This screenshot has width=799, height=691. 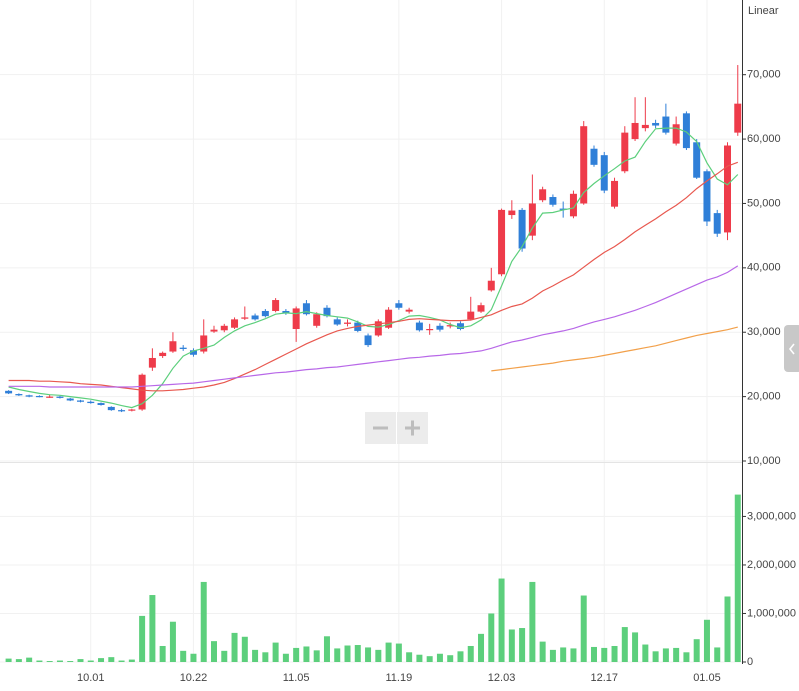 What do you see at coordinates (399, 678) in the screenshot?
I see `x-tick-label: 11.19` at bounding box center [399, 678].